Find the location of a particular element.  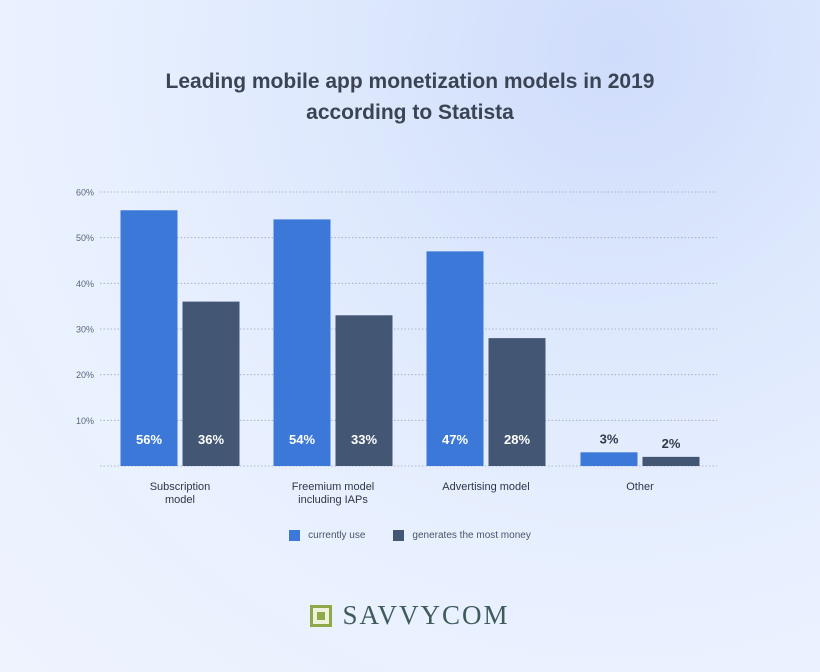

data-label: 2% is located at coordinates (671, 443).